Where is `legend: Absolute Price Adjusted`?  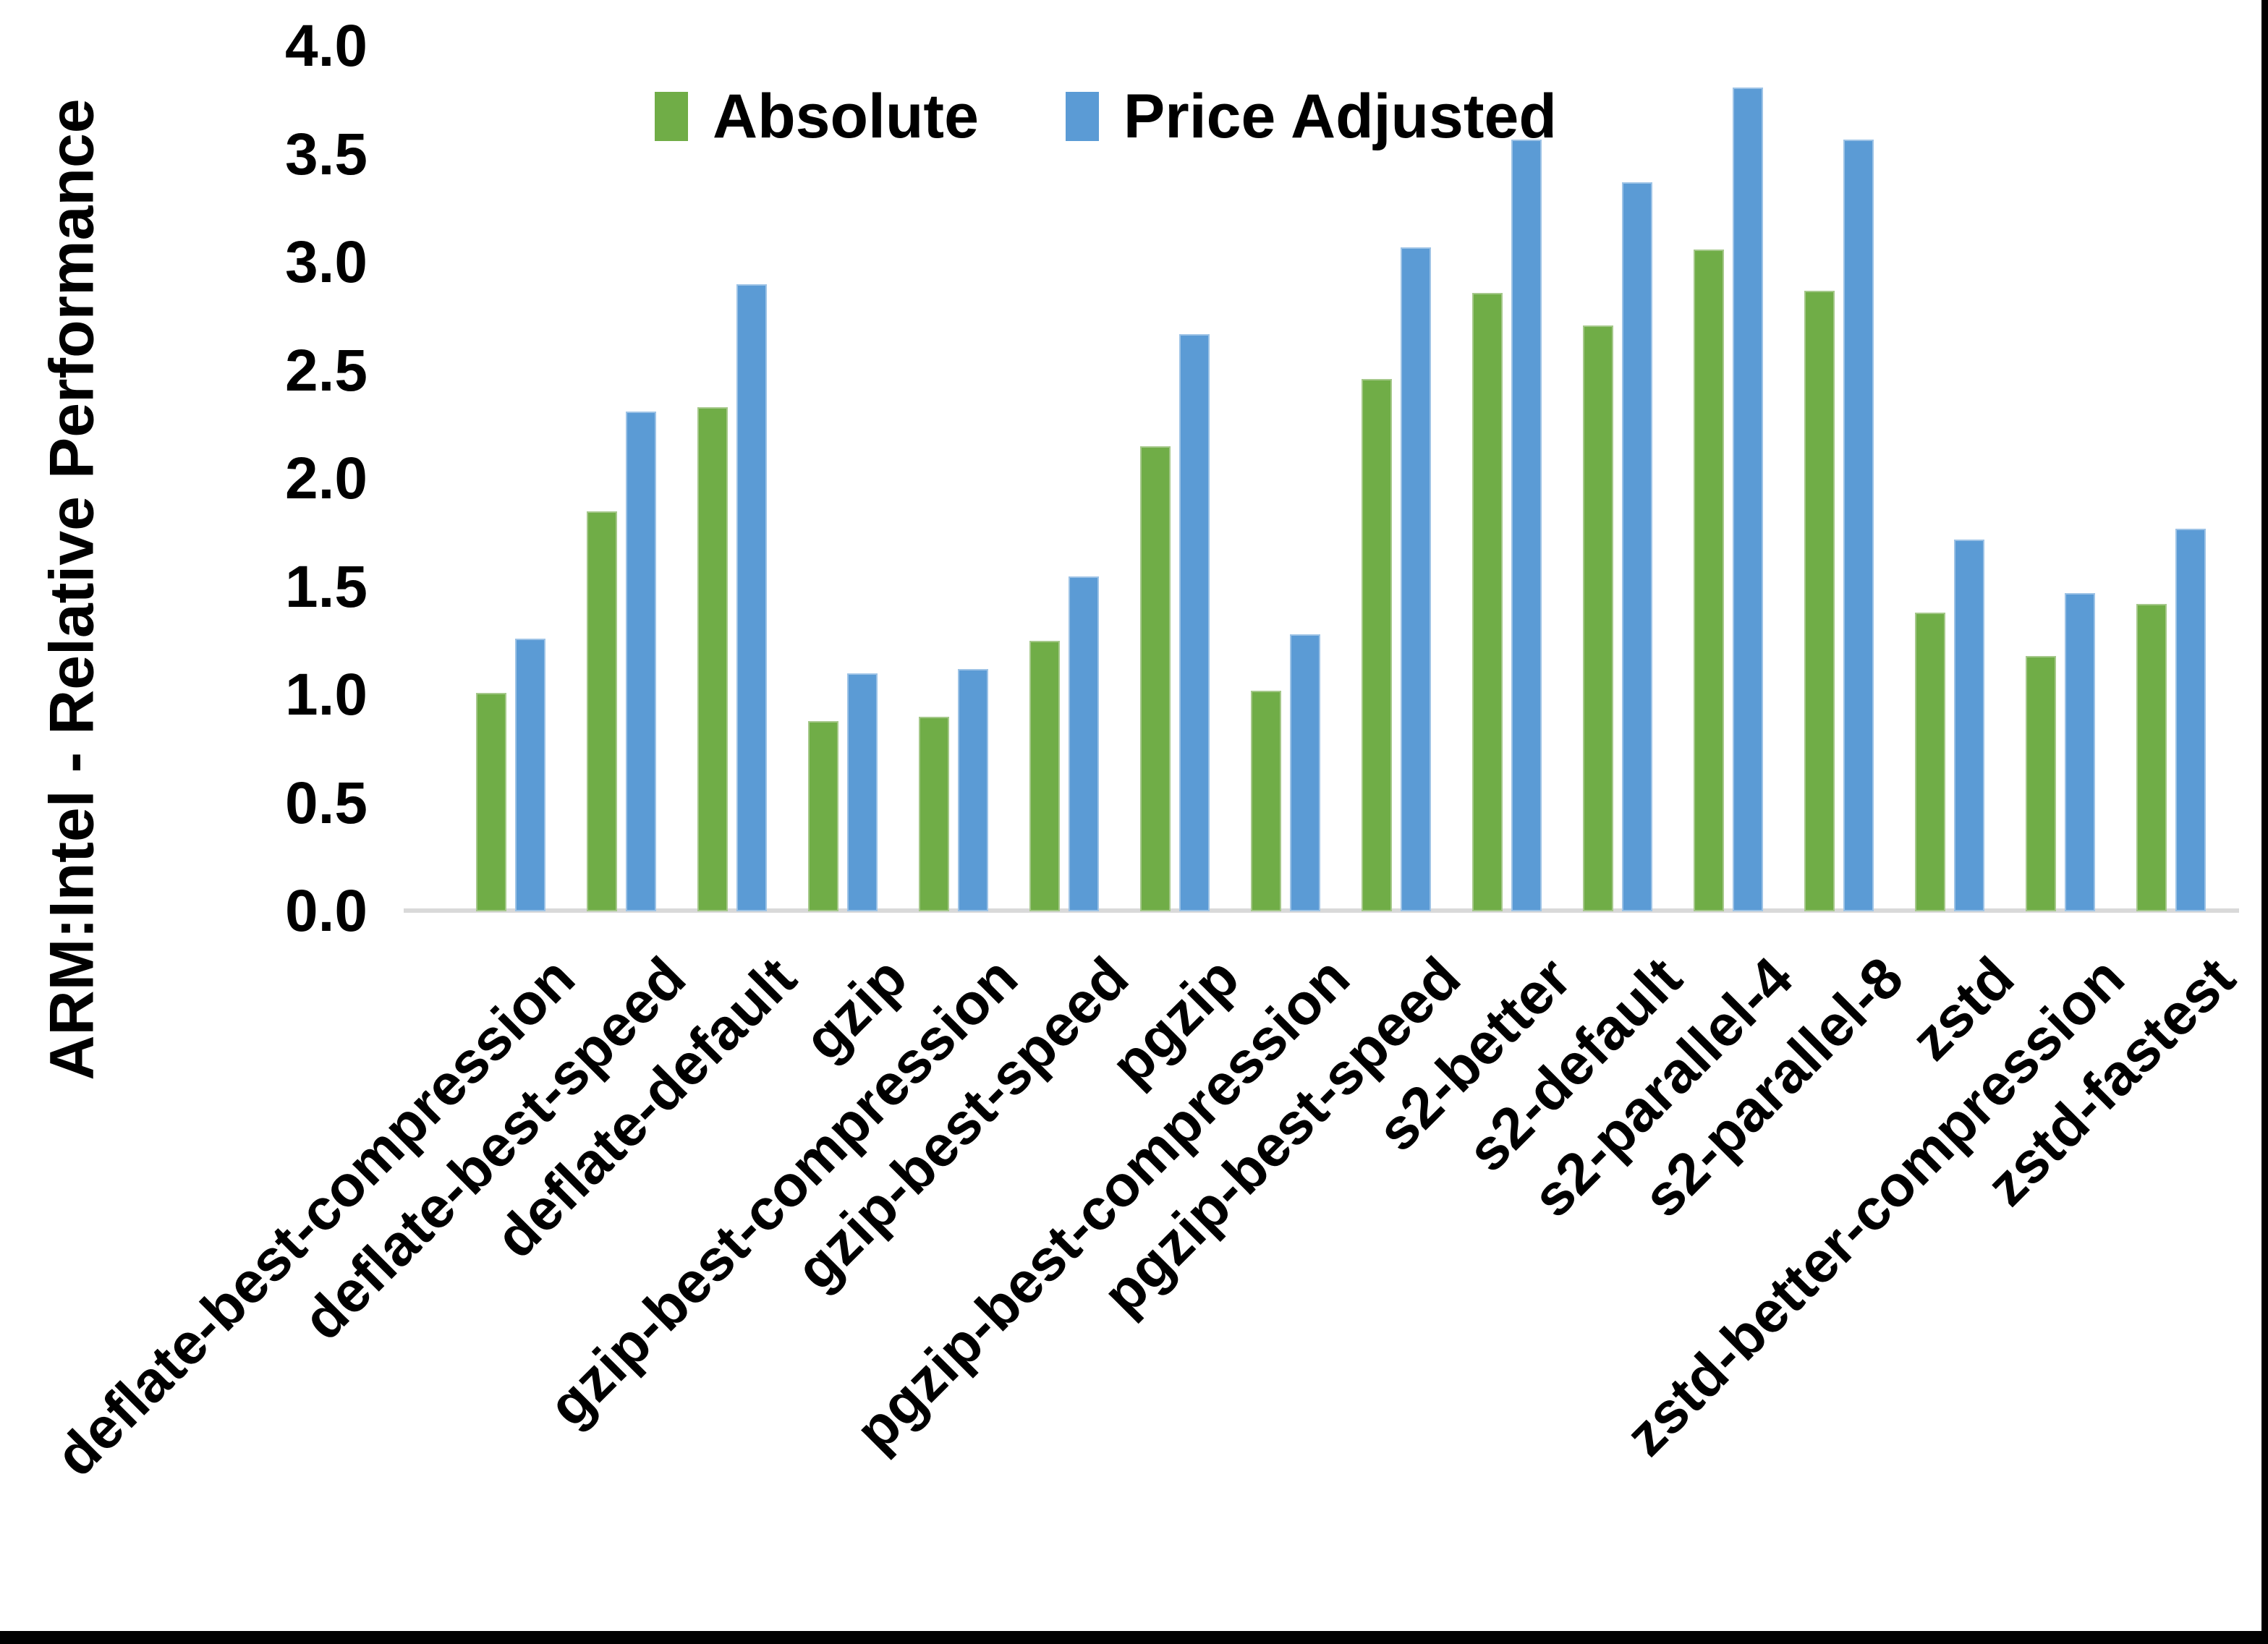
legend: Absolute Price Adjusted is located at coordinates (1106, 116).